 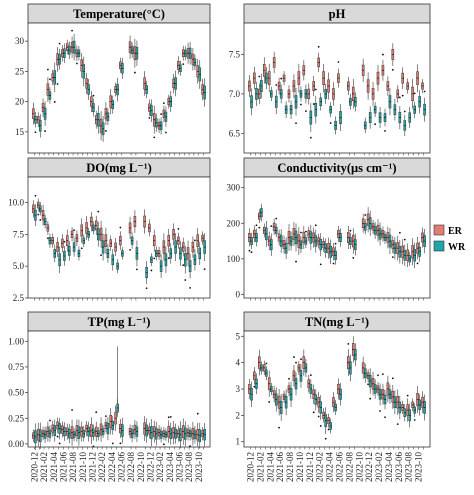 What do you see at coordinates (320, 467) in the screenshot?
I see `x-tick-label: 2022-02` at bounding box center [320, 467].